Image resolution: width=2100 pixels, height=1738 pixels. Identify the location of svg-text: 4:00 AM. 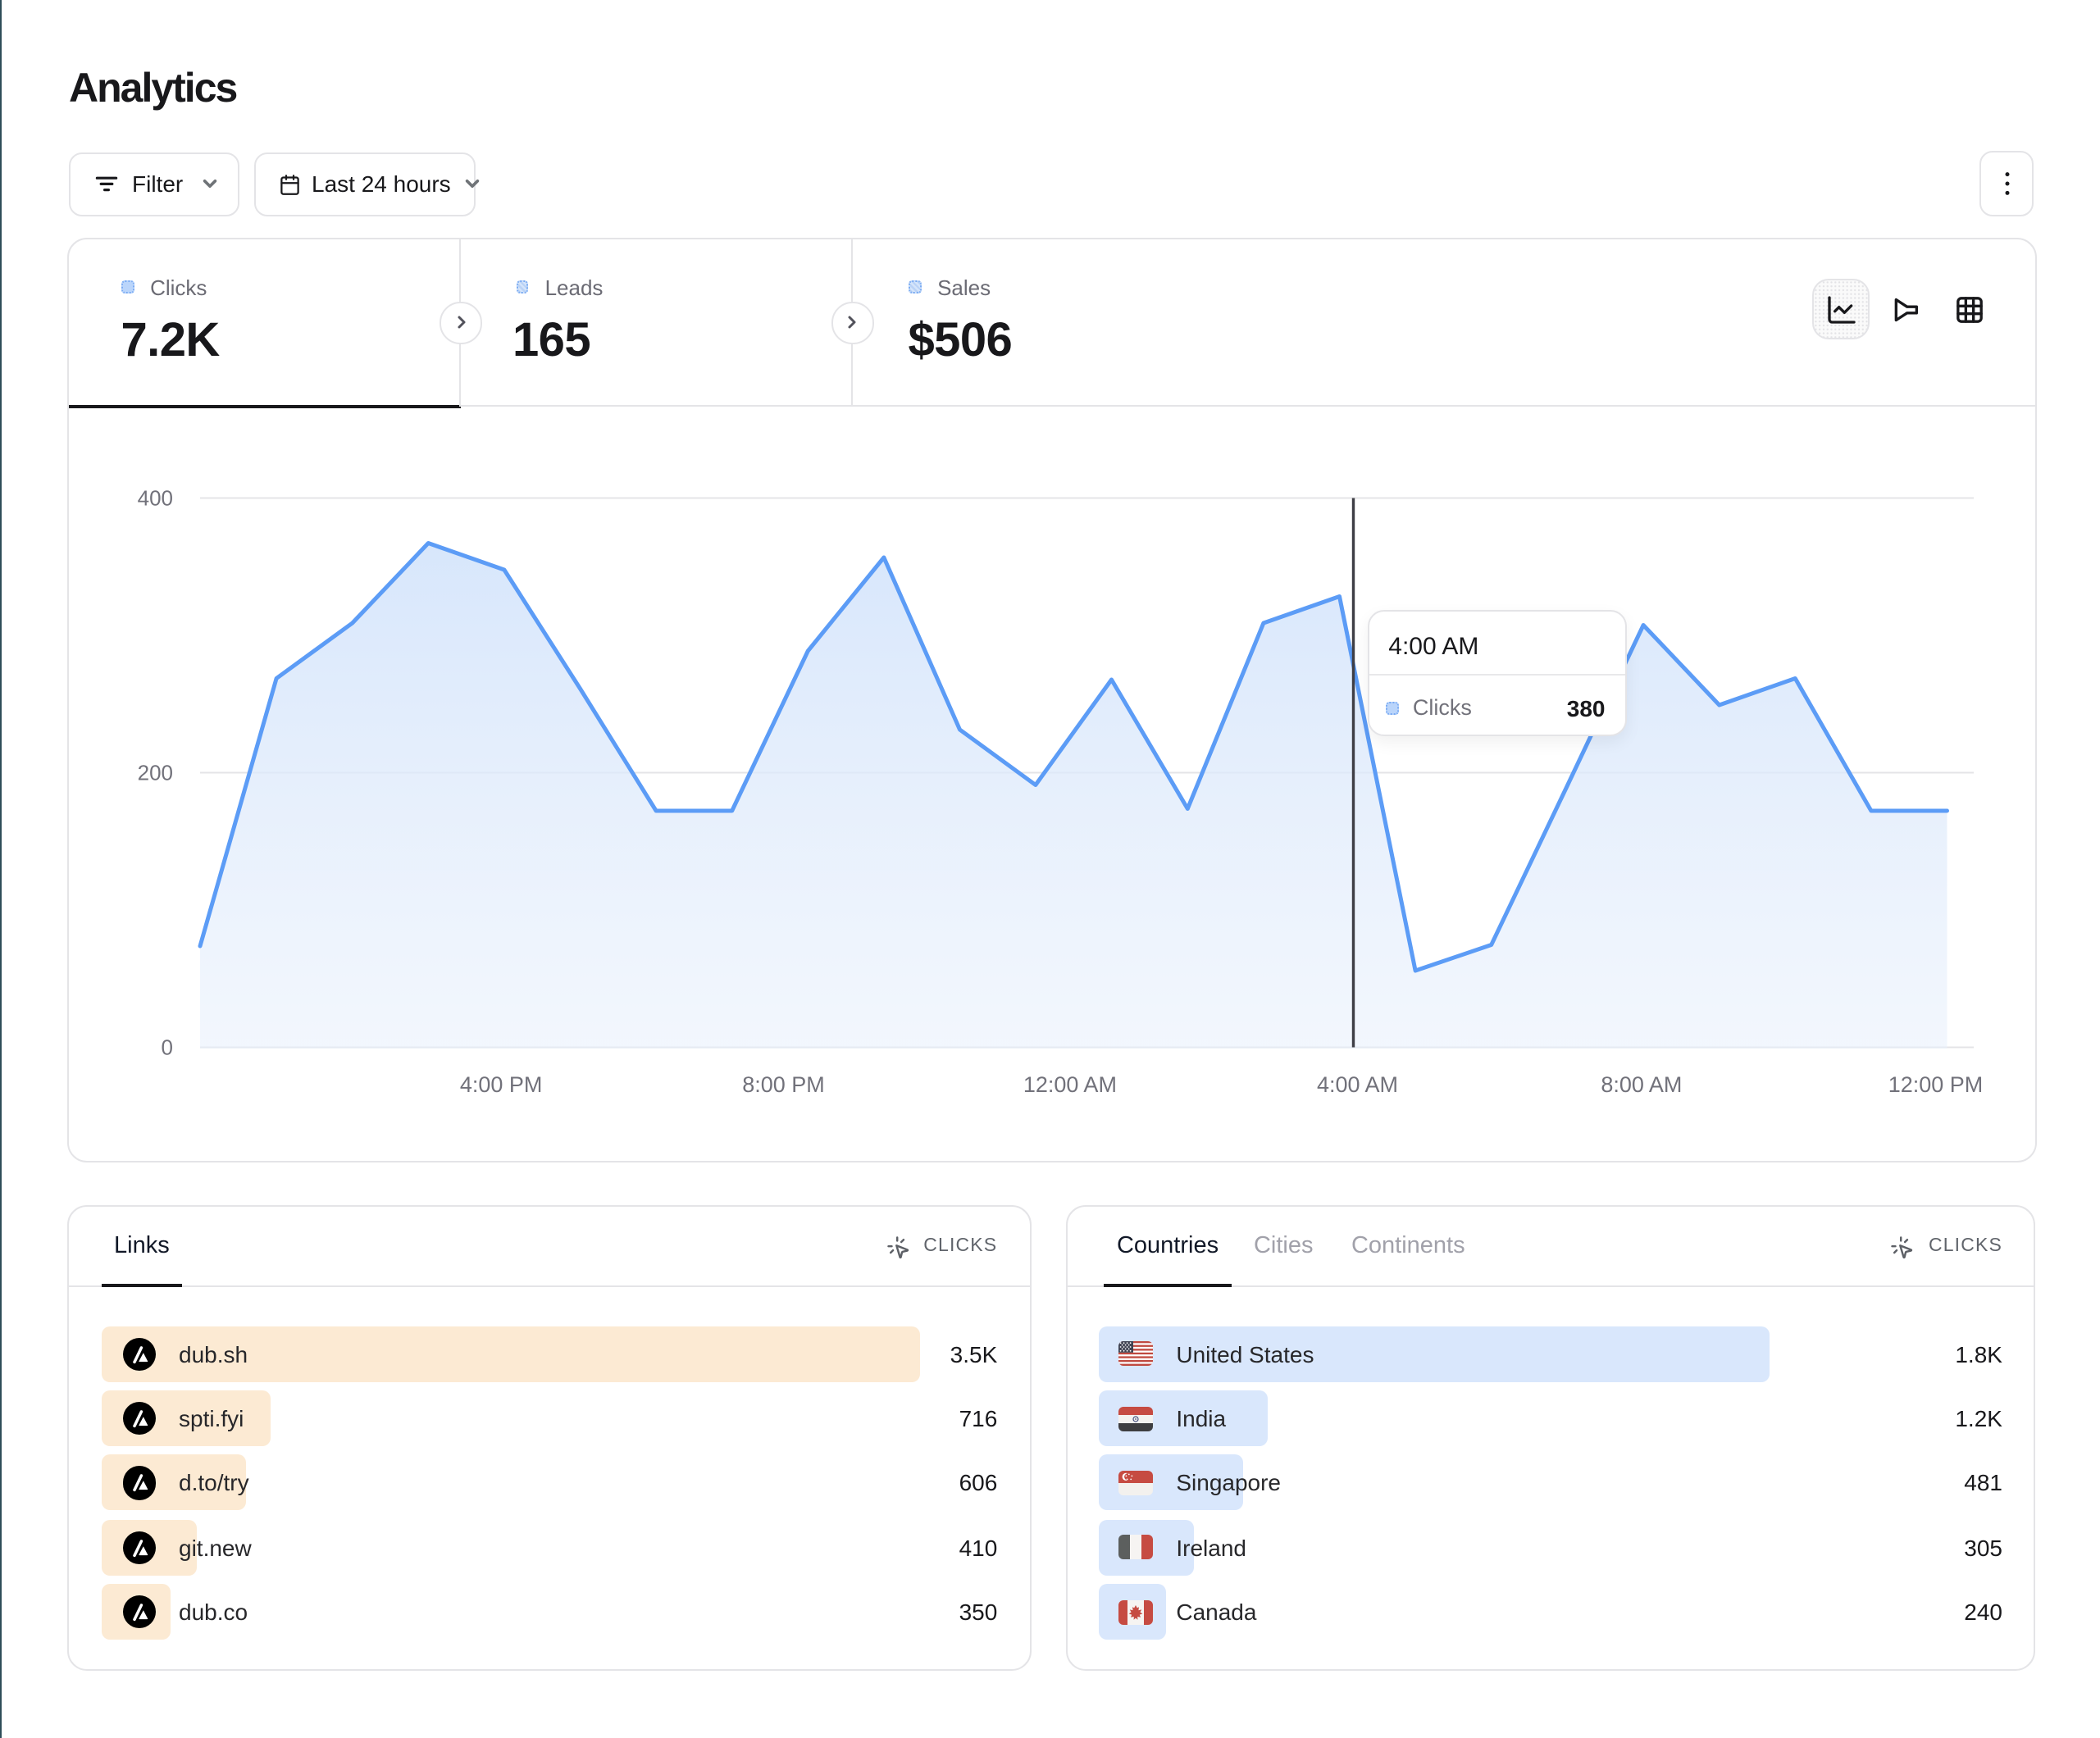
(1356, 1084).